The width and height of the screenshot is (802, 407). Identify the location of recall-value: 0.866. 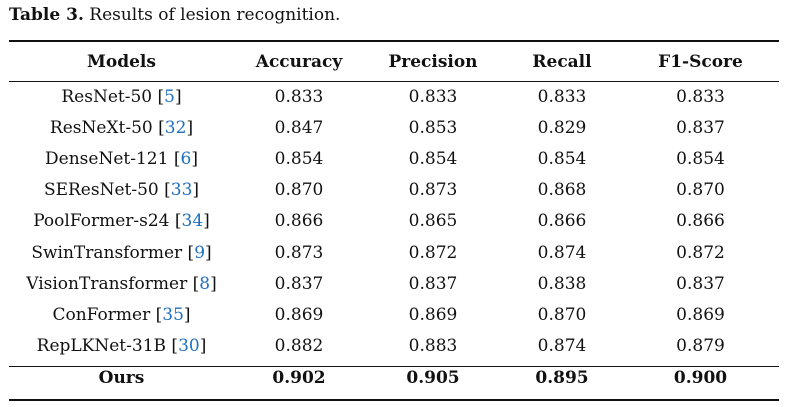
(562, 221).